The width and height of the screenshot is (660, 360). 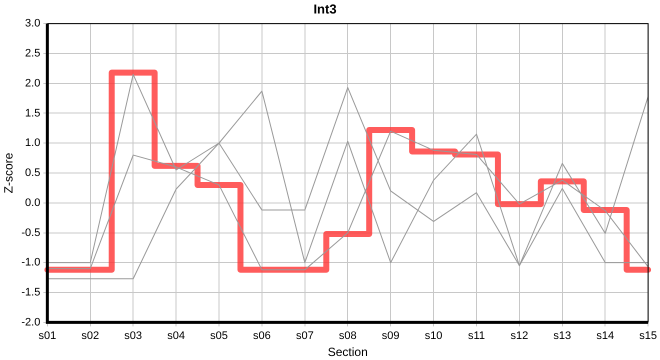 I want to click on y-tick-label: 2.5, so click(x=32, y=54).